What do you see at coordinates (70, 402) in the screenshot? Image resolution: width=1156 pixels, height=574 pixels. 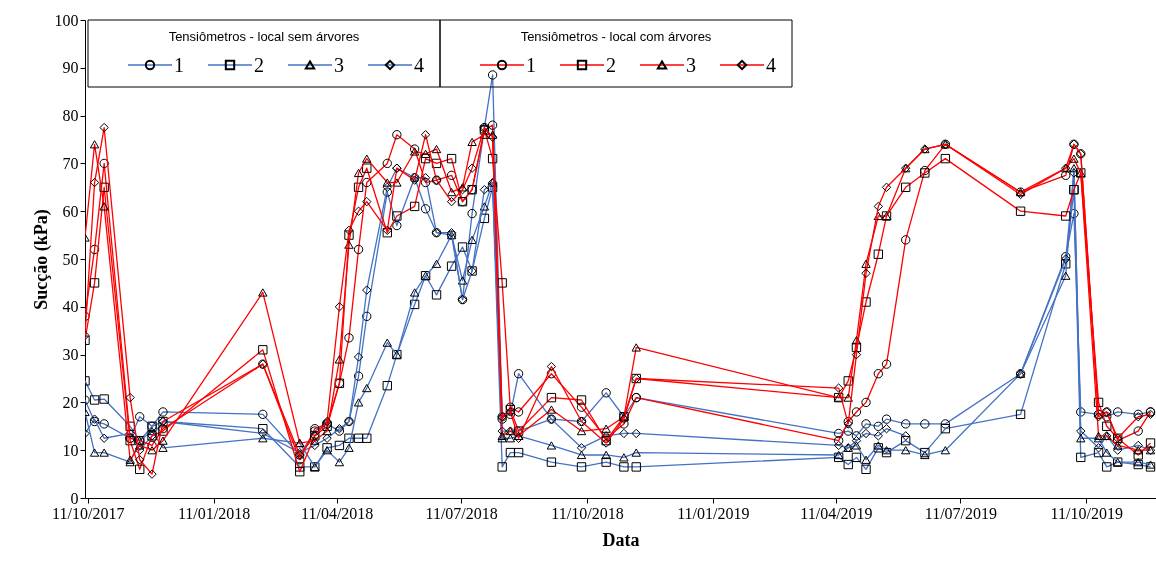 I see `y-tick-label: 20` at bounding box center [70, 402].